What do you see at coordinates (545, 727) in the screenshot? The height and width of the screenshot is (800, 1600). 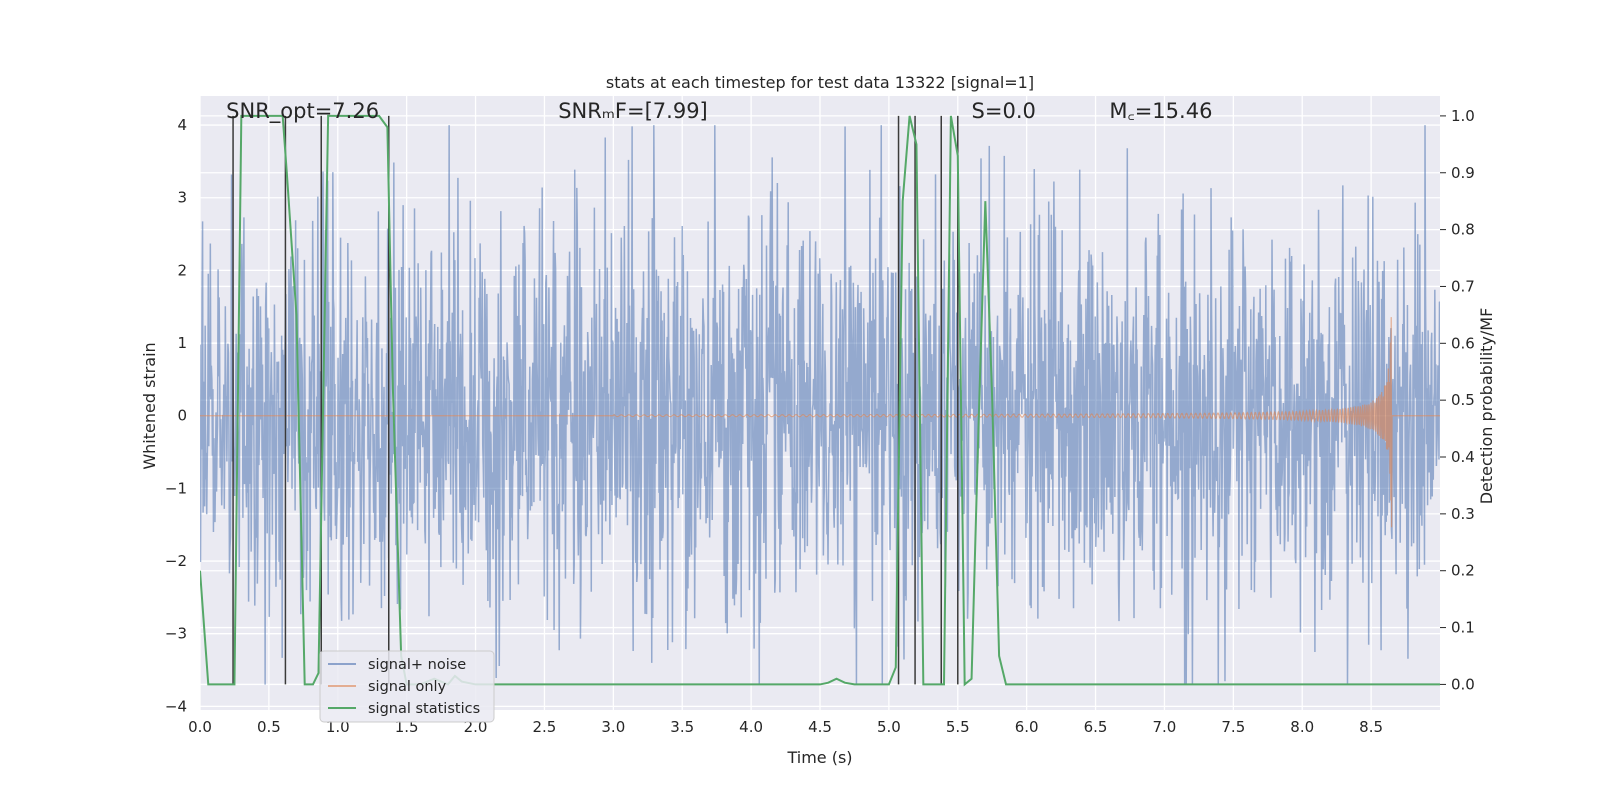 I see `x-tick-label: 2.5` at bounding box center [545, 727].